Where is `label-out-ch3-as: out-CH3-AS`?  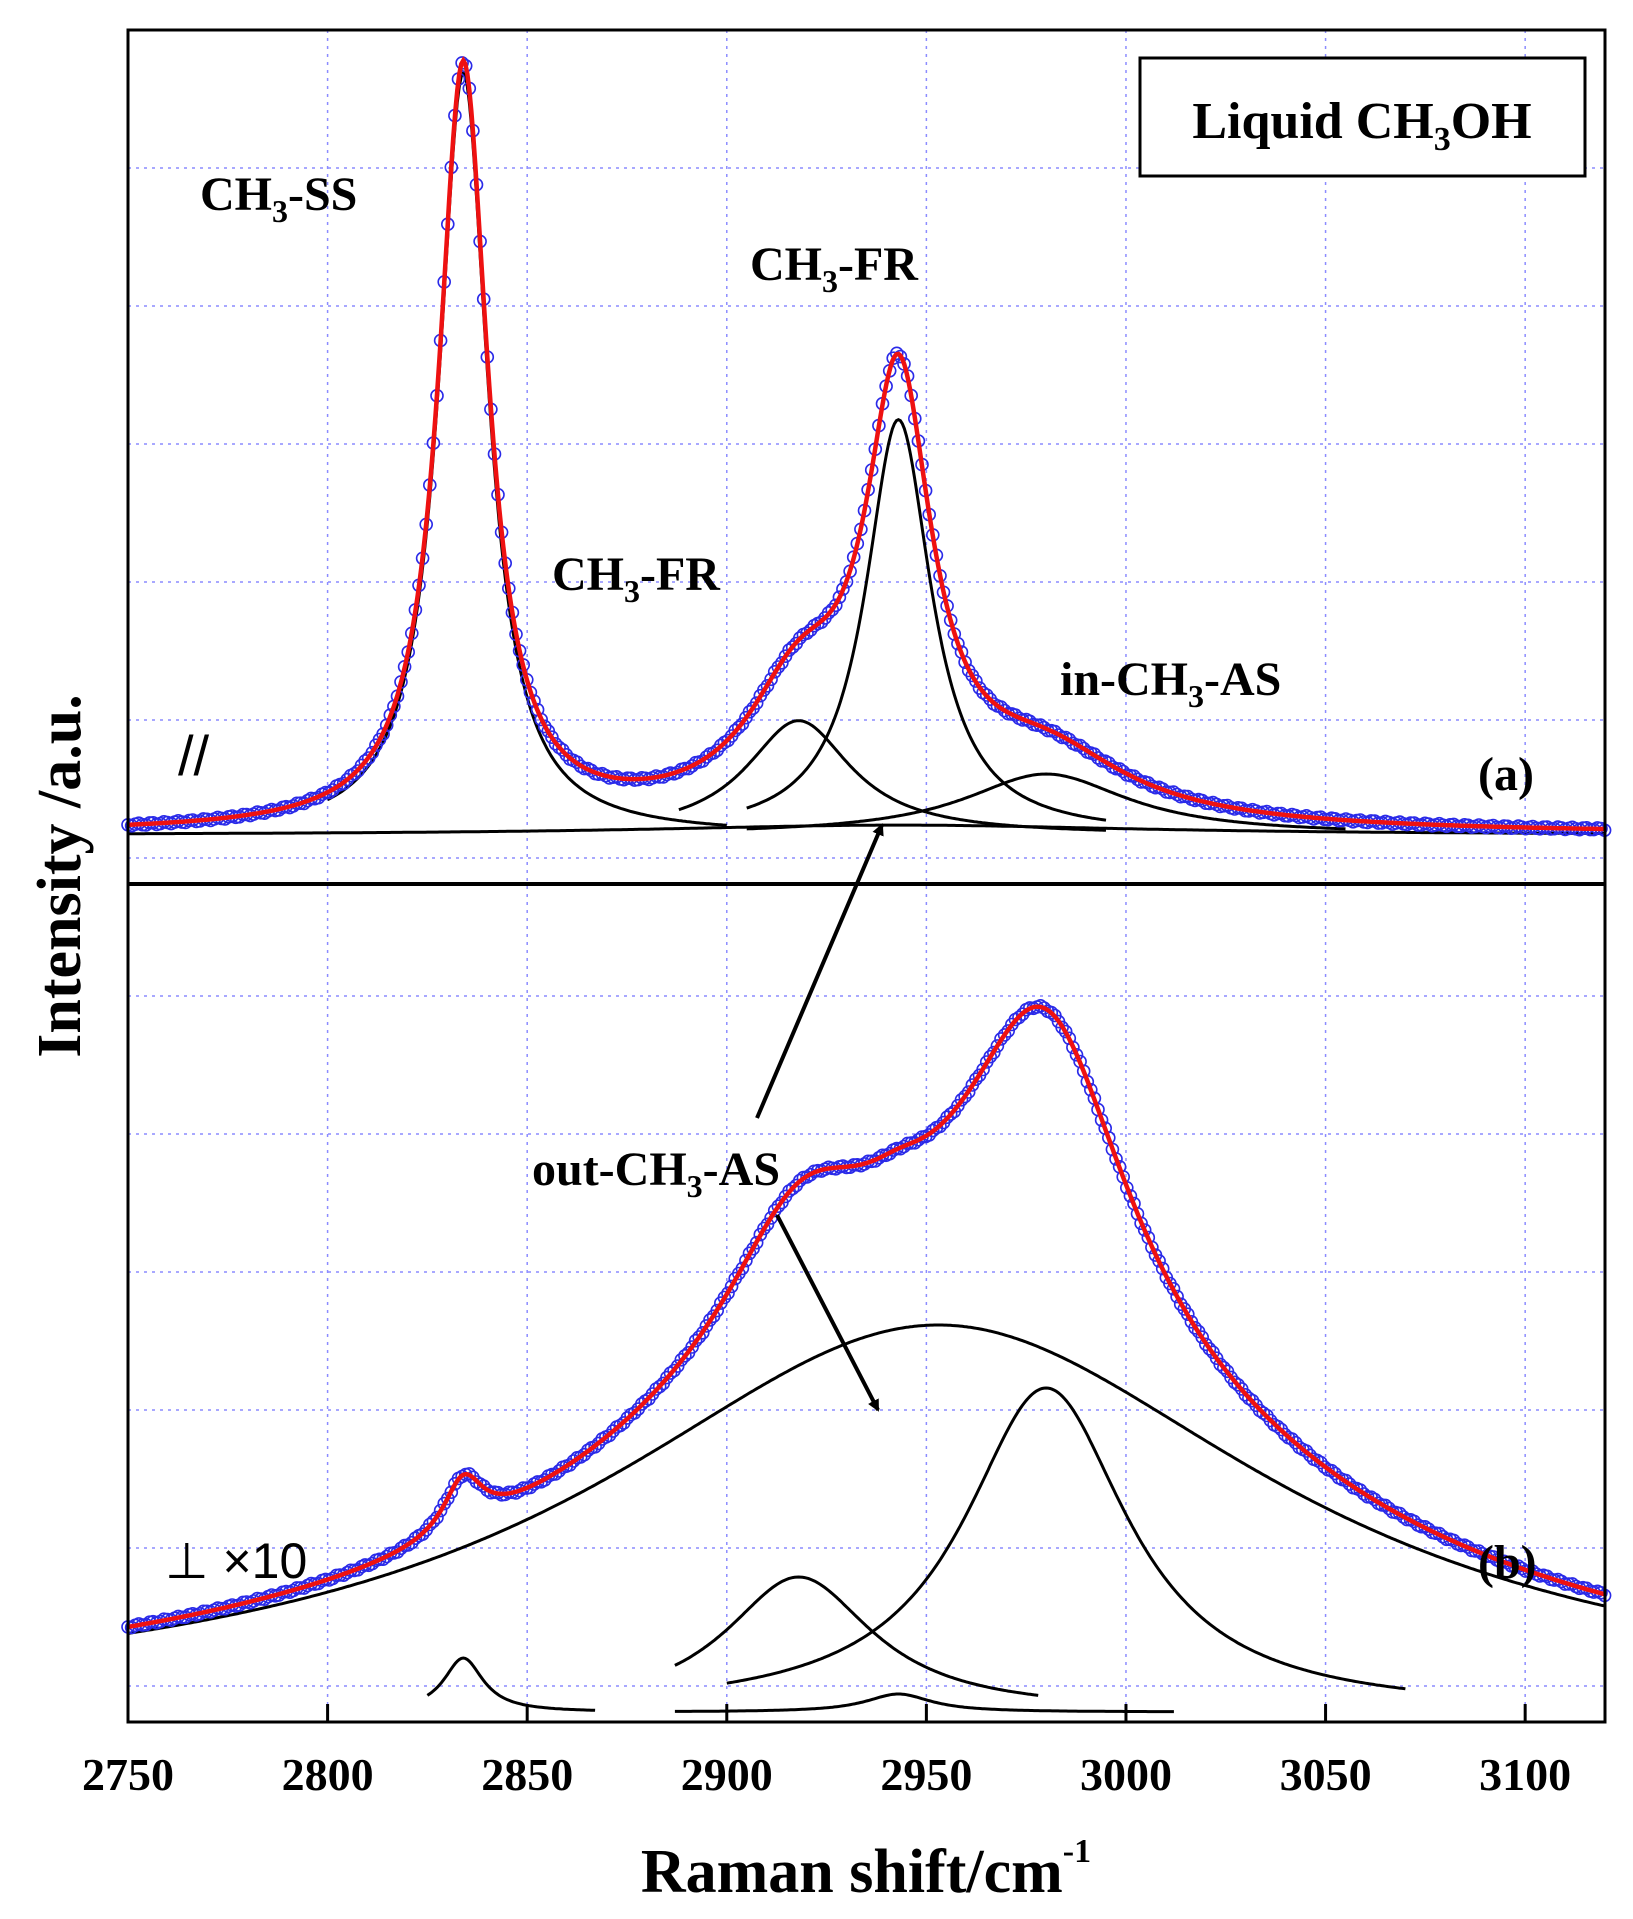 label-out-ch3-as: out-CH3-AS is located at coordinates (656, 1173).